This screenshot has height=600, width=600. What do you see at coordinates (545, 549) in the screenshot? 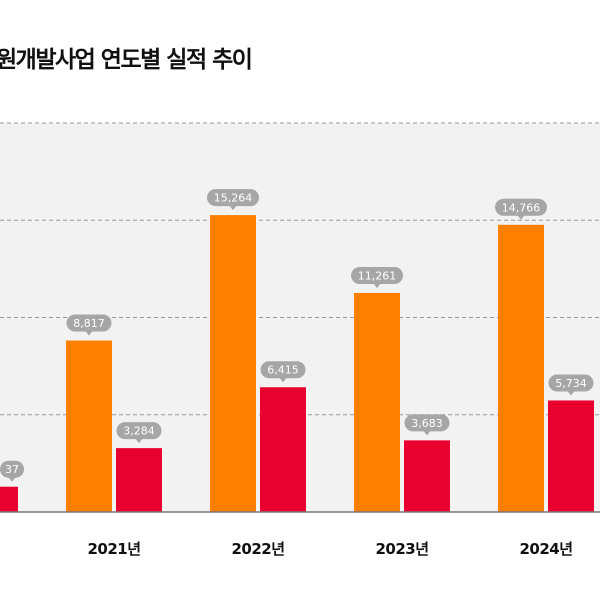
I see `x-tick-label: 2024년` at bounding box center [545, 549].